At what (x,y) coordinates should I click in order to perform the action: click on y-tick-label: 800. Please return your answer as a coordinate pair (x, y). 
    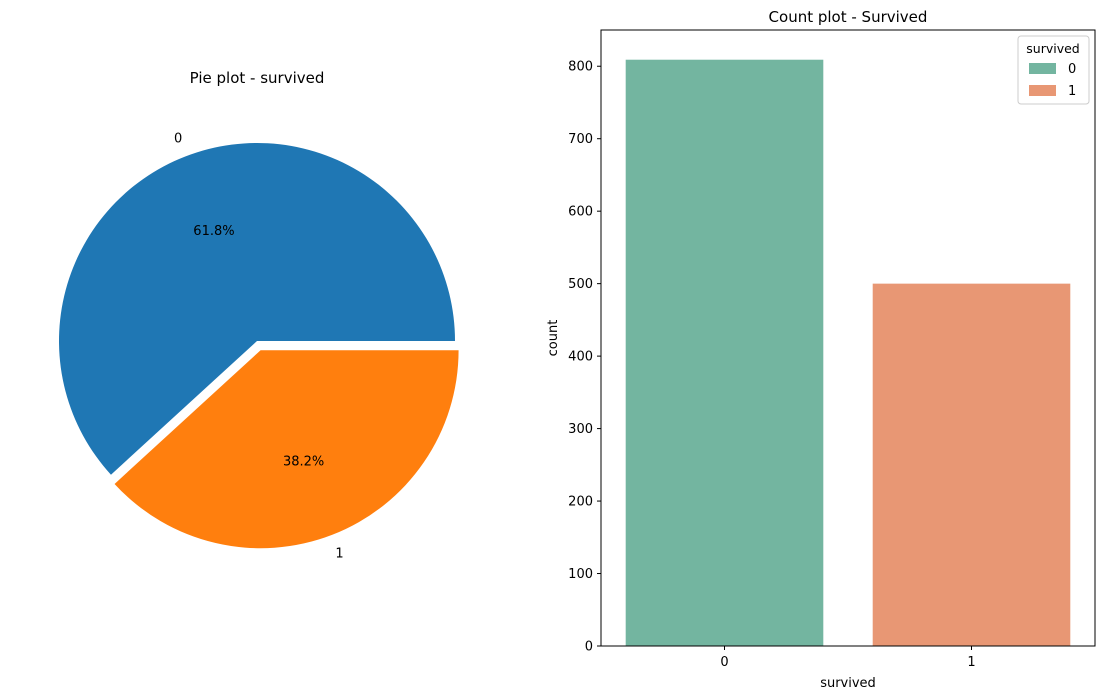
    Looking at the image, I should click on (580, 67).